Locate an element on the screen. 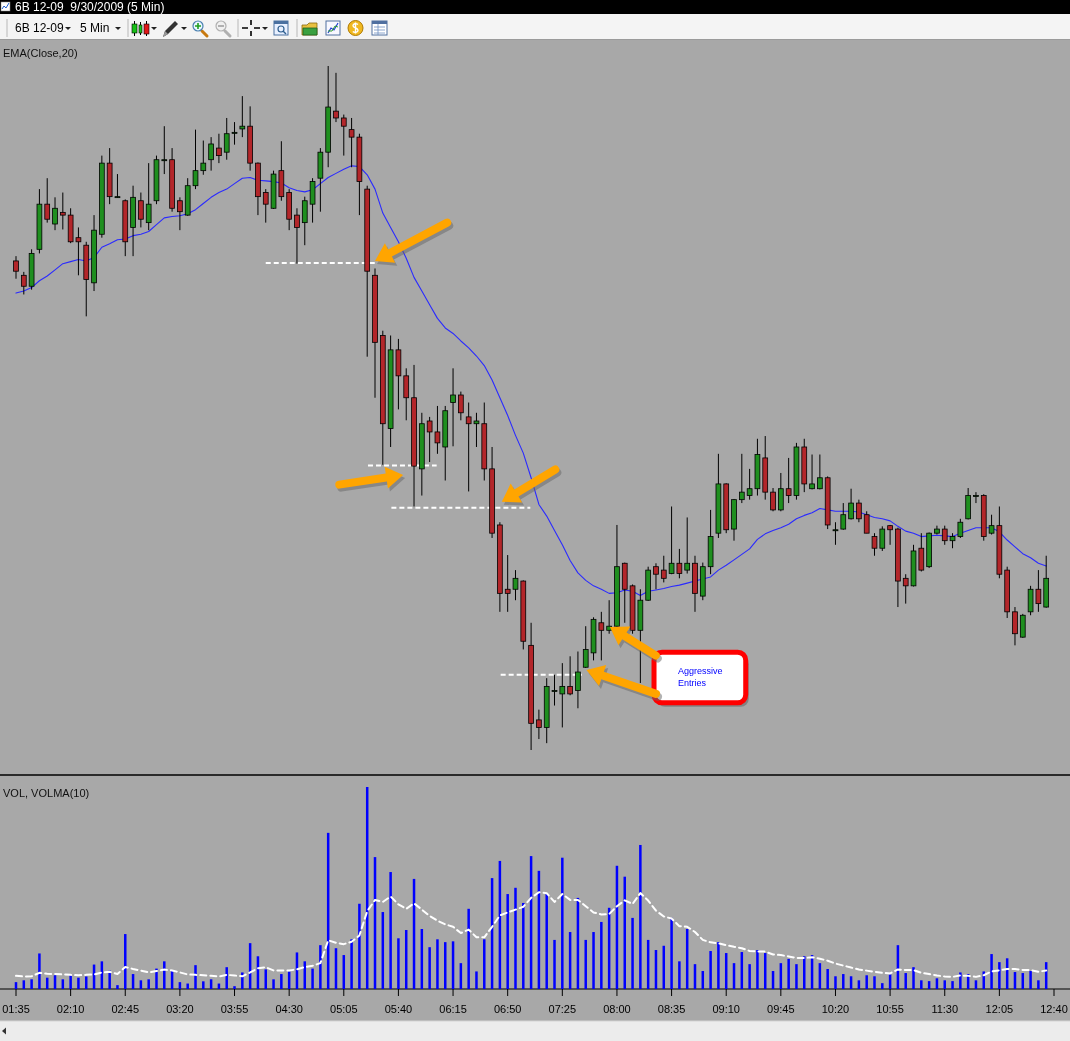 Image resolution: width=1070 pixels, height=1041 pixels. x-tick-label: 12:05 is located at coordinates (999, 1009).